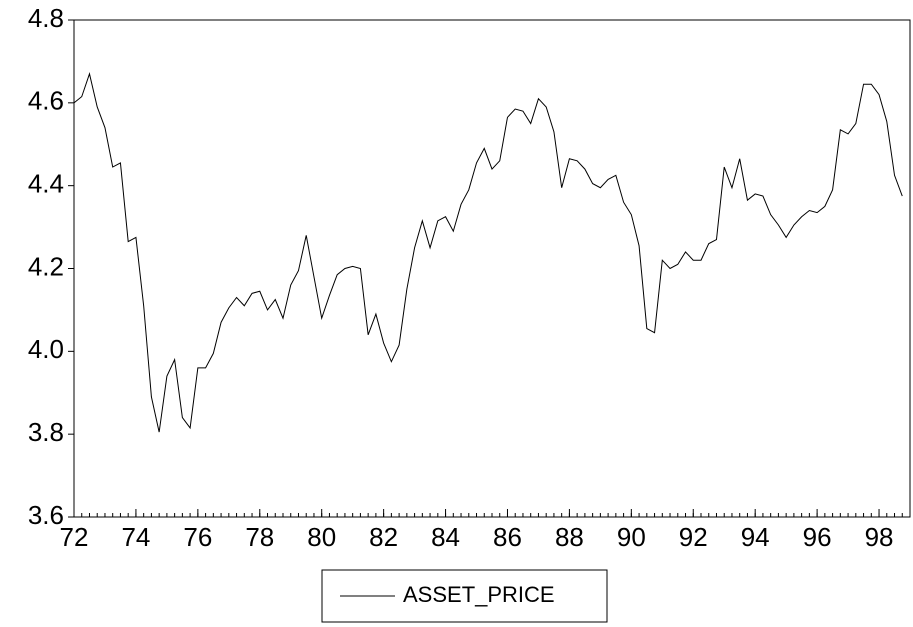  I want to click on y-tick-label: 3.6, so click(46, 515).